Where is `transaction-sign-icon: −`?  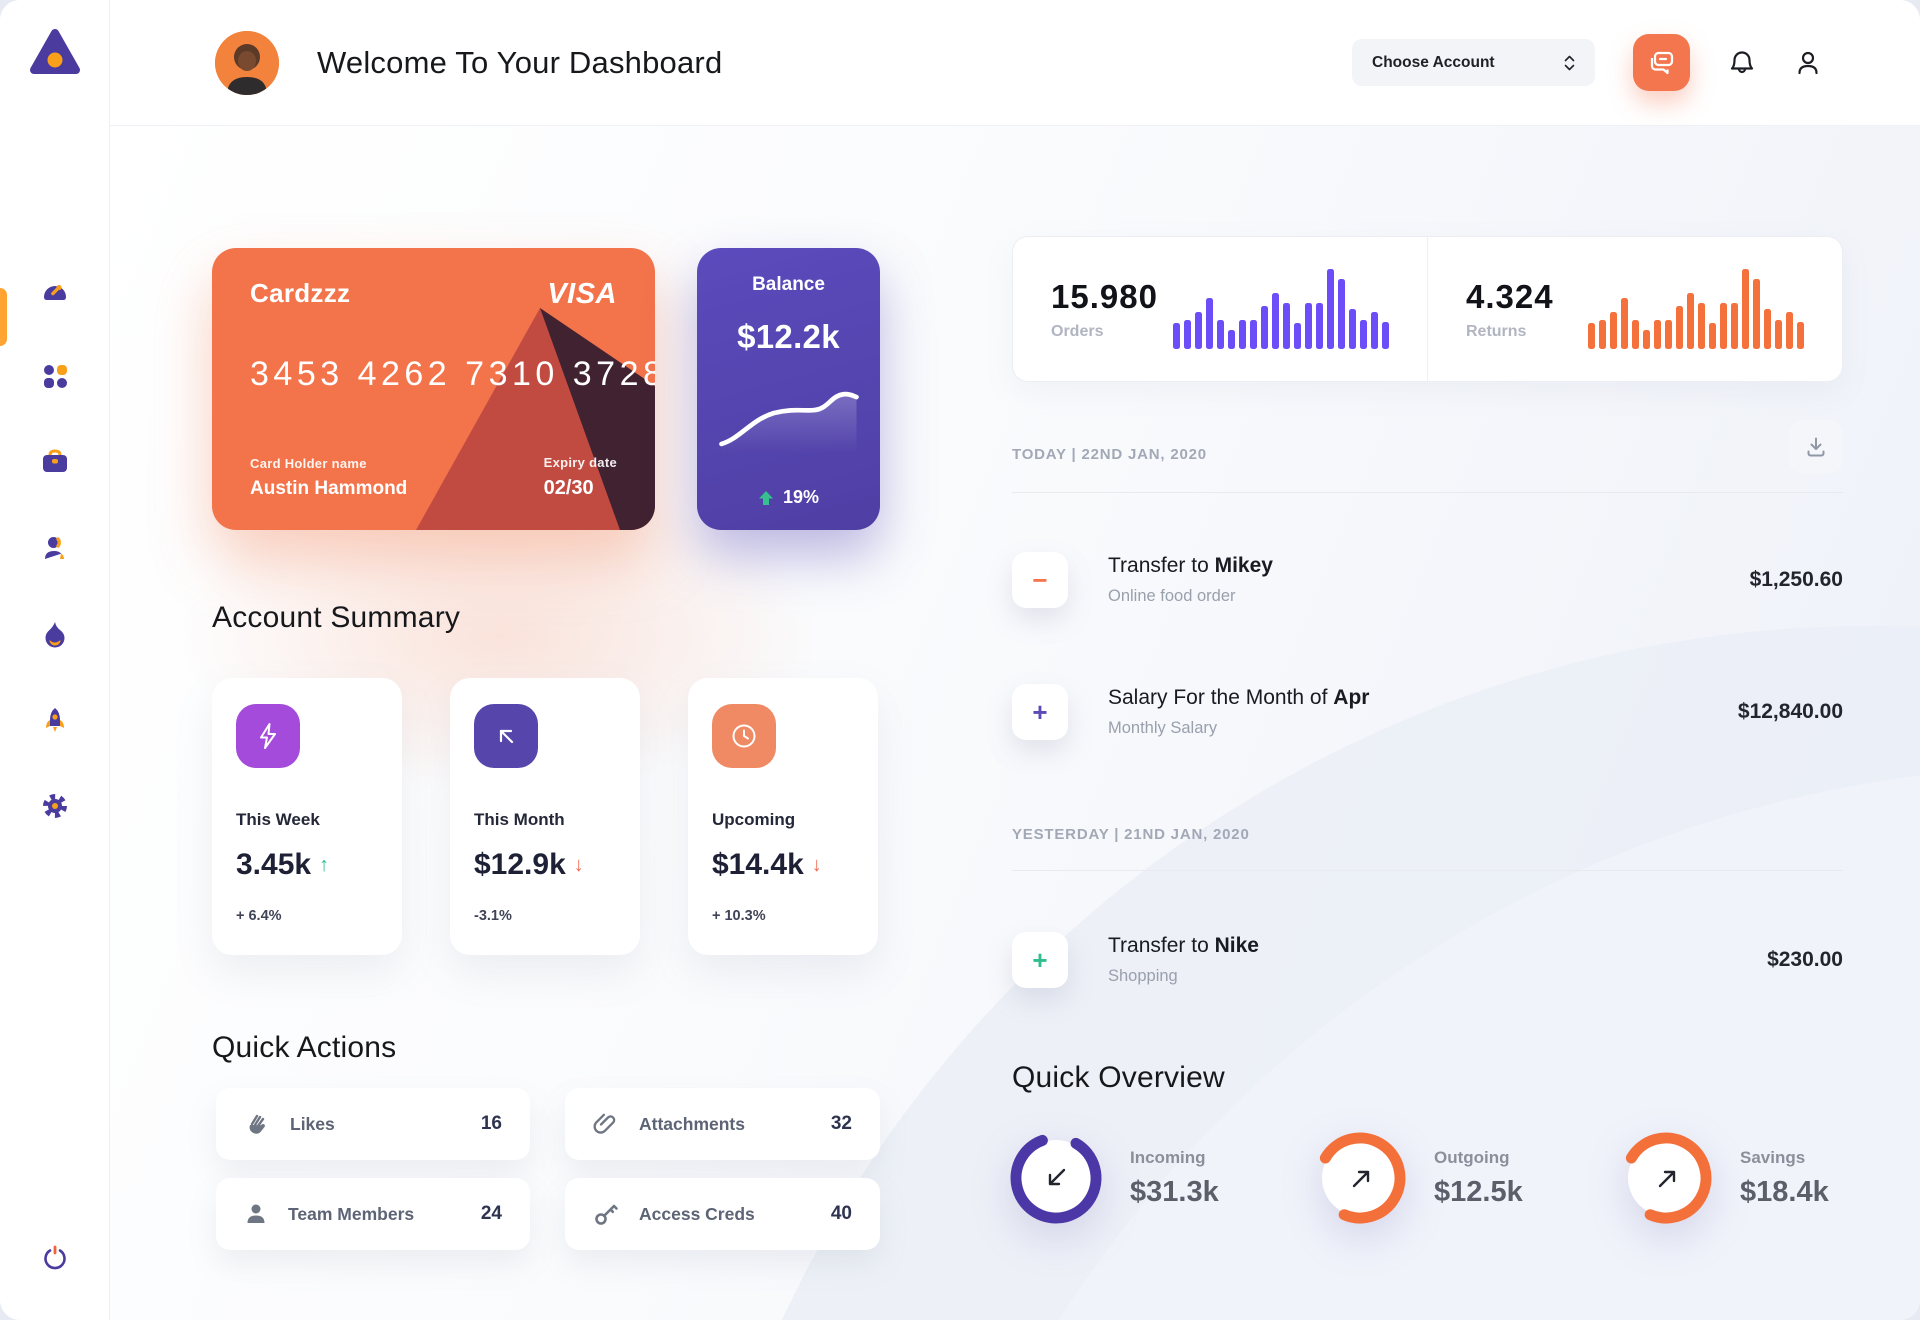 transaction-sign-icon: − is located at coordinates (1040, 580).